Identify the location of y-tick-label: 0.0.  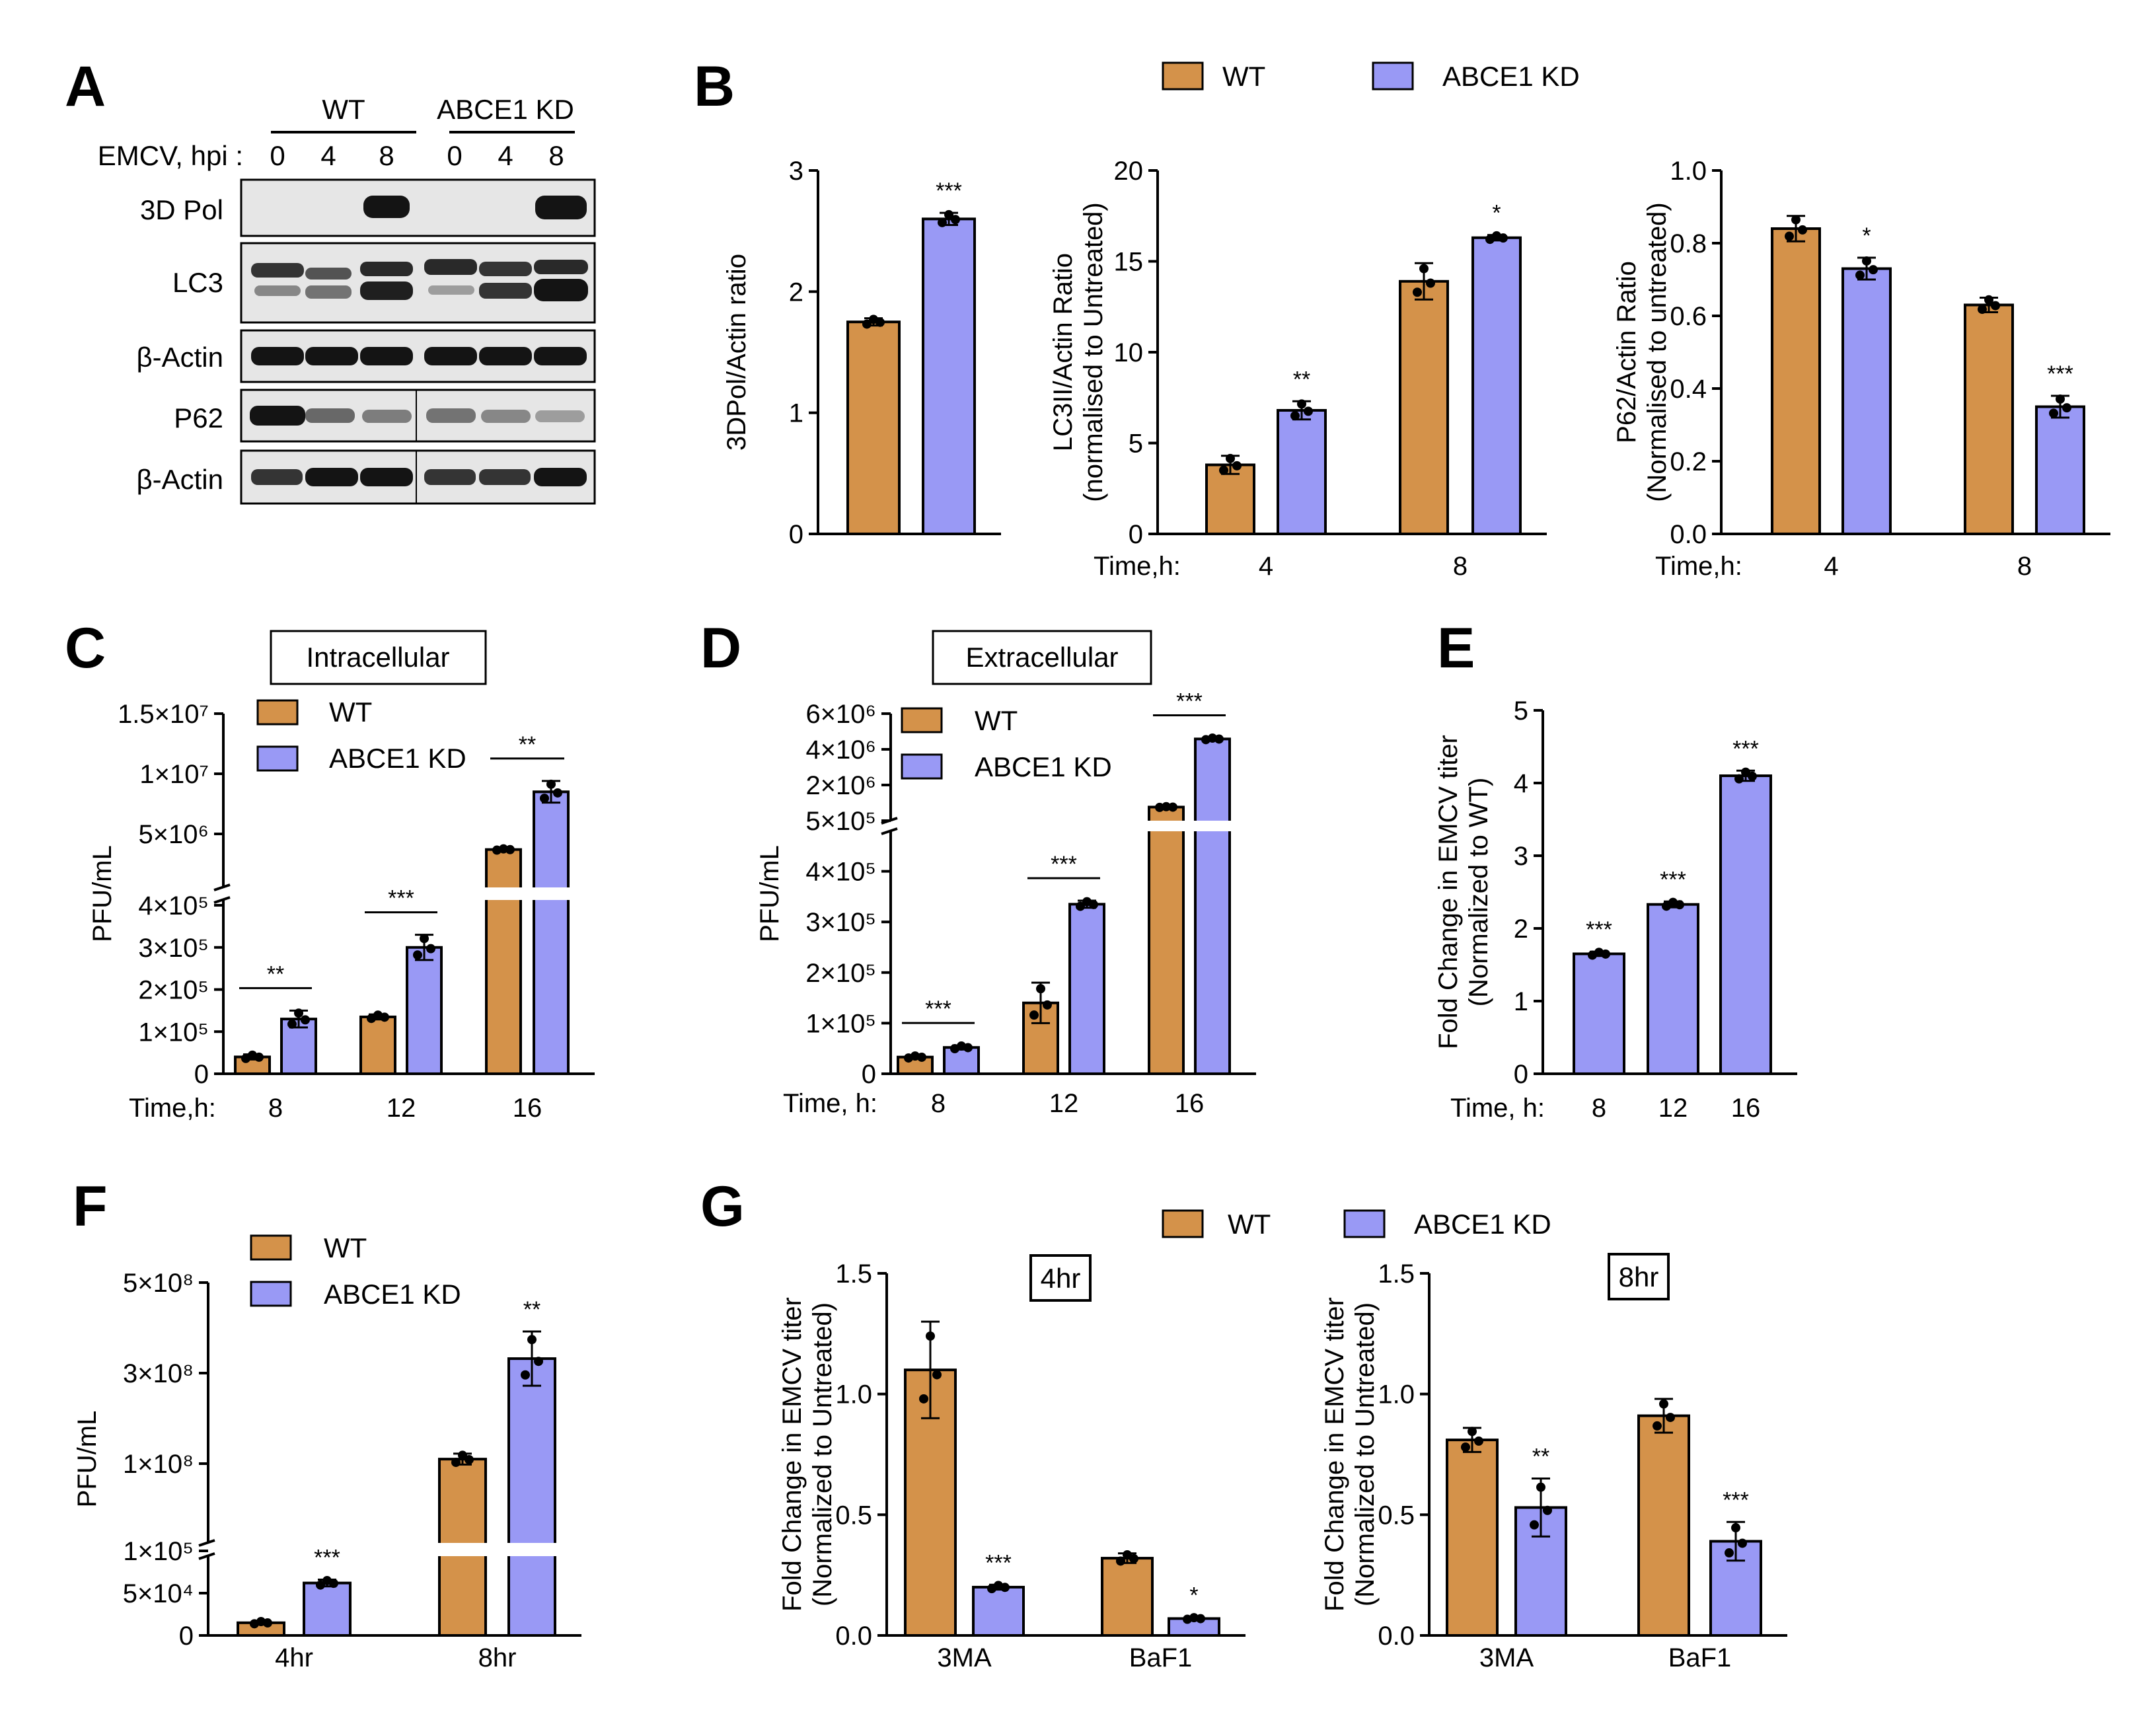
(1396, 1636).